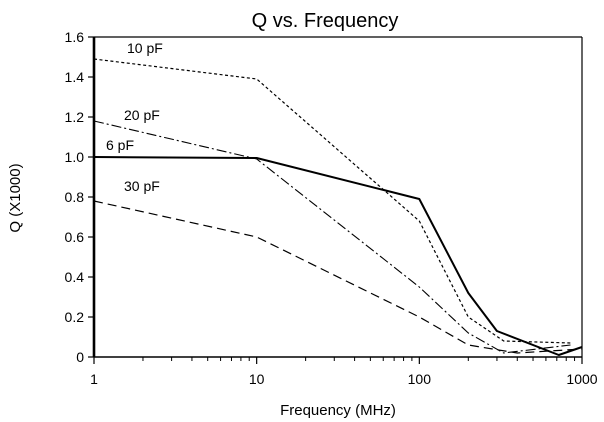 Image resolution: width=604 pixels, height=422 pixels. I want to click on y-tick-label: 0.2, so click(75, 317).